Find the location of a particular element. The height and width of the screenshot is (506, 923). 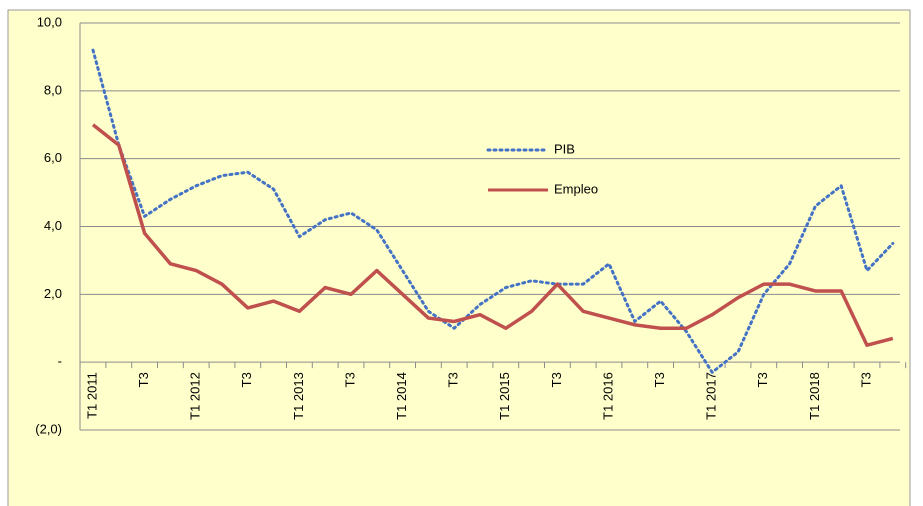

y-tick-label: 6,0 is located at coordinates (53, 157).